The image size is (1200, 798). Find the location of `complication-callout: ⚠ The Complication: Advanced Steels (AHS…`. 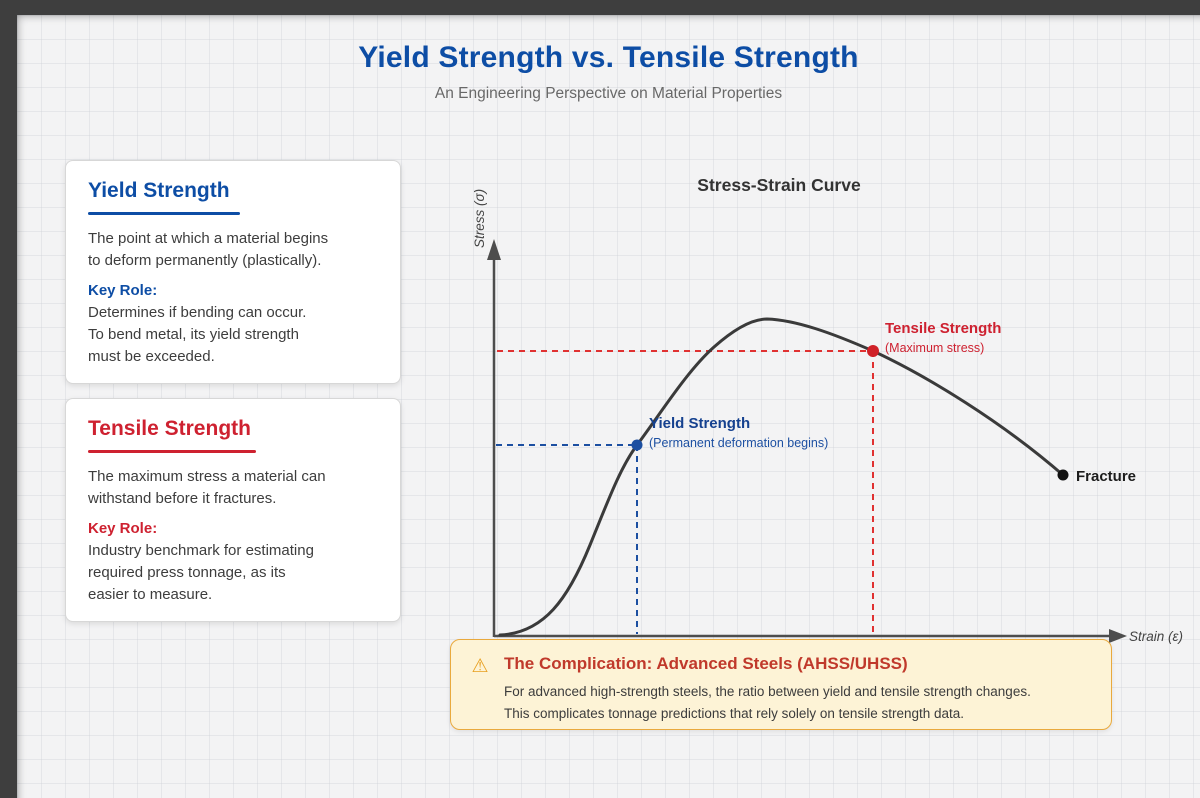

complication-callout: ⚠ The Complication: Advanced Steels (AHS… is located at coordinates (781, 684).